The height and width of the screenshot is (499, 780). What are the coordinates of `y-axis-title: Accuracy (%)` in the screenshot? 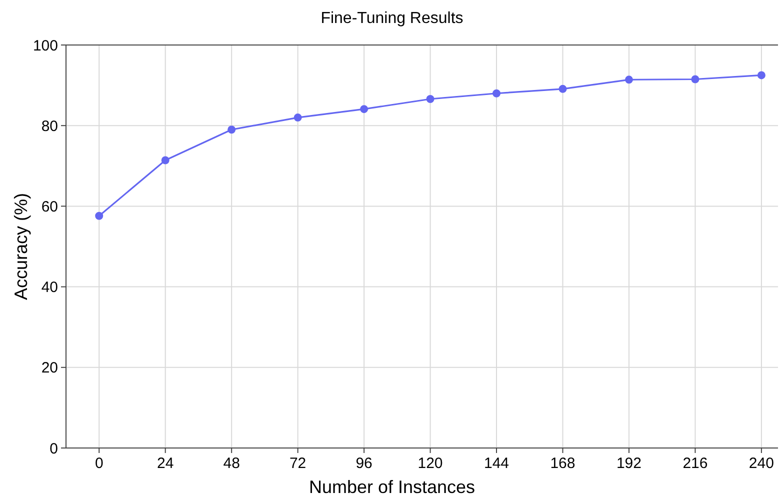 It's located at (21, 246).